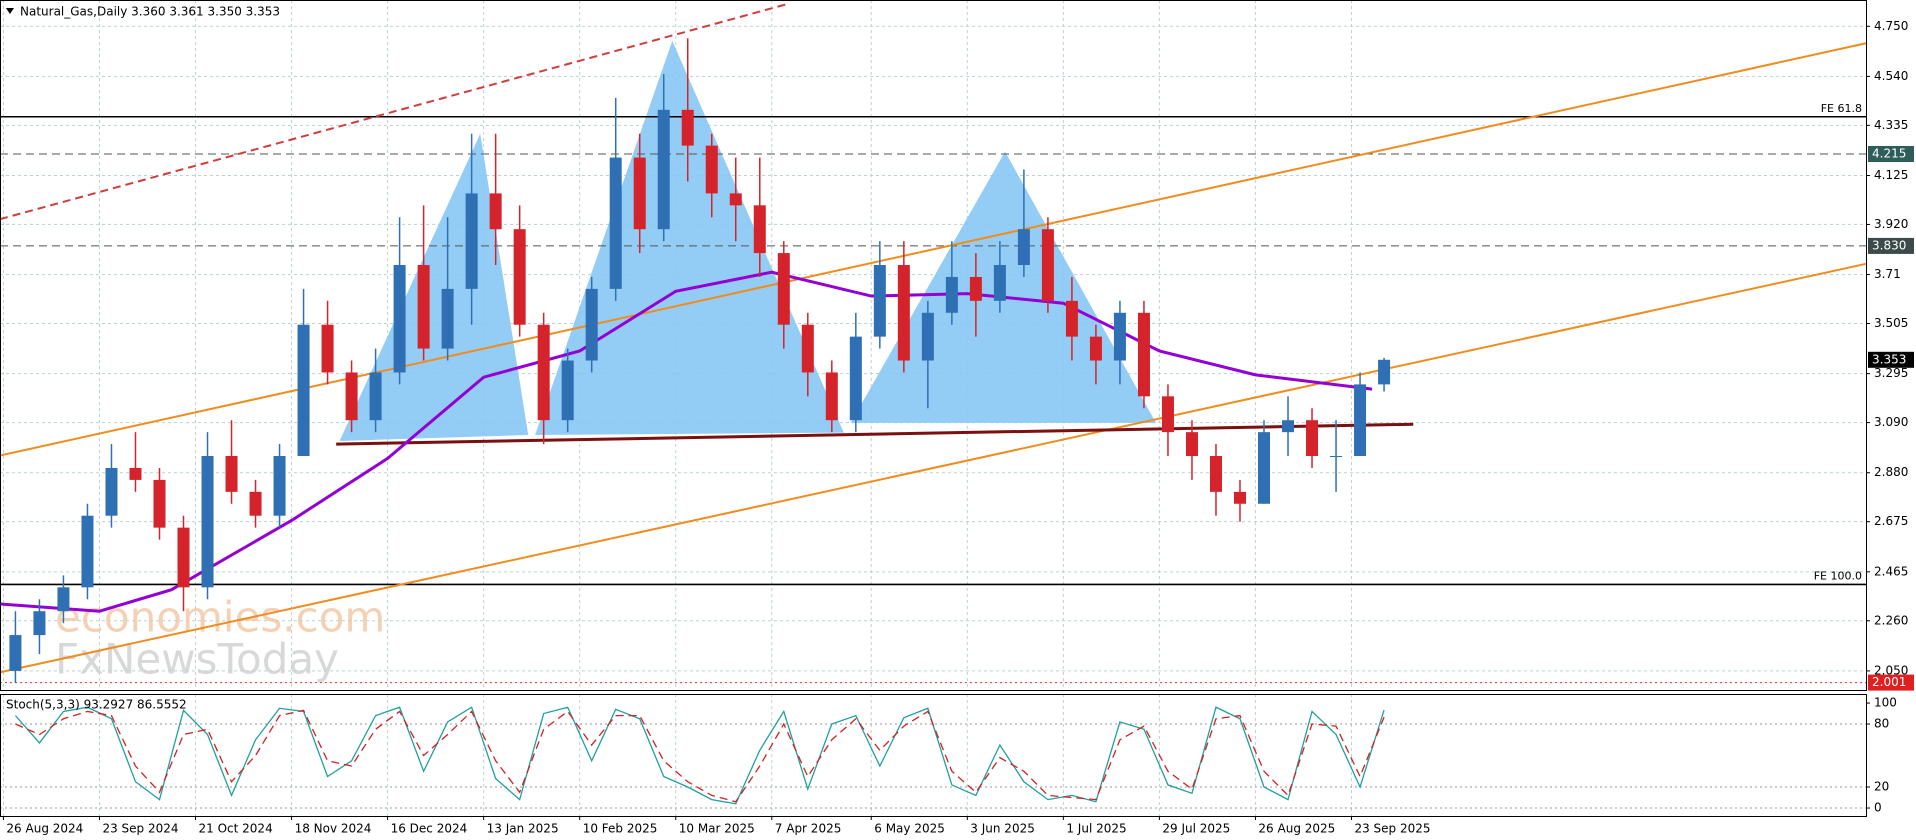 The width and height of the screenshot is (1916, 840). What do you see at coordinates (717, 829) in the screenshot?
I see `x-tick-label: 10 Mar 2025` at bounding box center [717, 829].